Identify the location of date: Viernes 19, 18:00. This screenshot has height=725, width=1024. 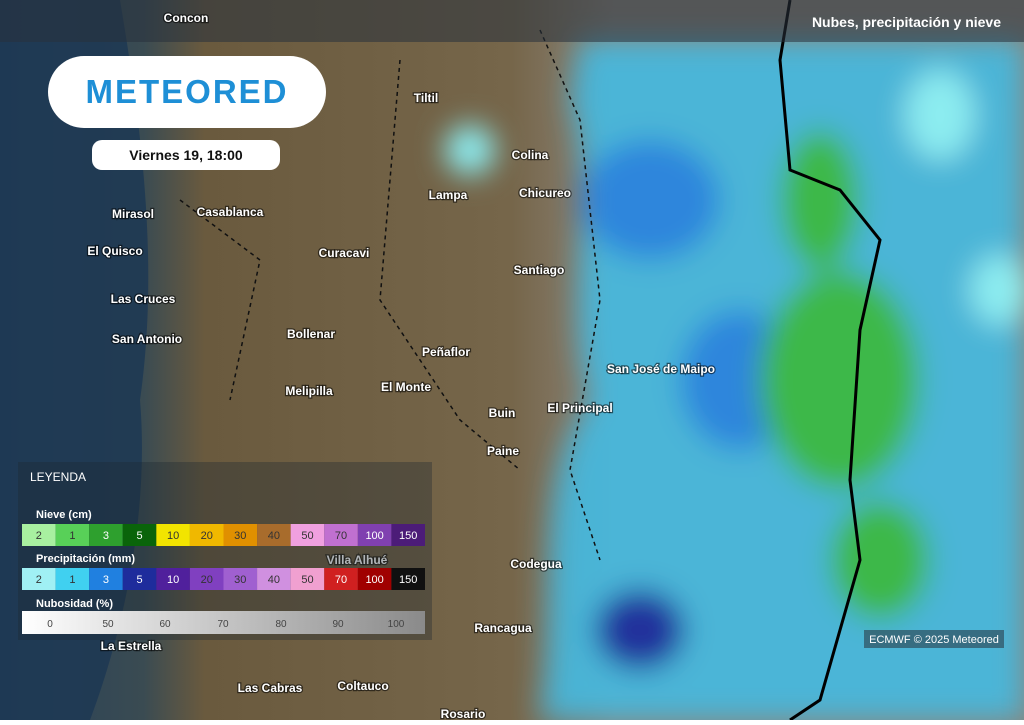
(186, 155).